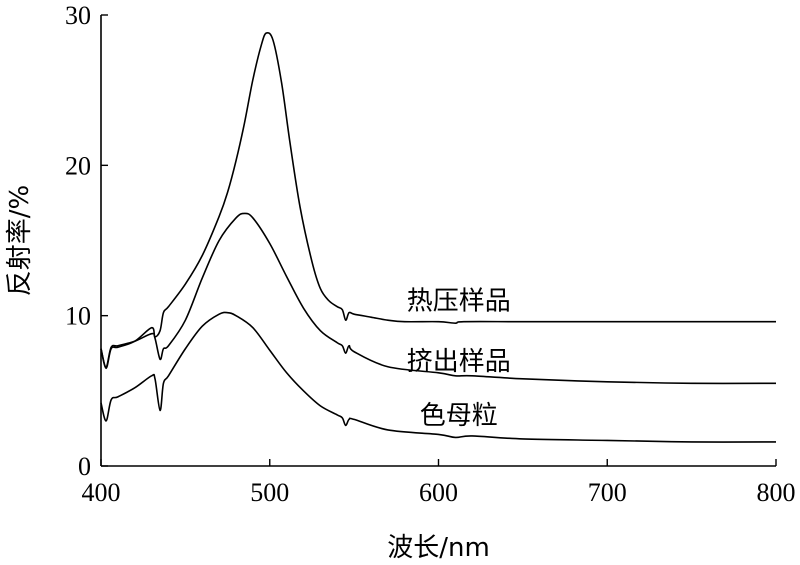 This screenshot has width=800, height=565. What do you see at coordinates (78, 165) in the screenshot?
I see `y-tick-label: 20` at bounding box center [78, 165].